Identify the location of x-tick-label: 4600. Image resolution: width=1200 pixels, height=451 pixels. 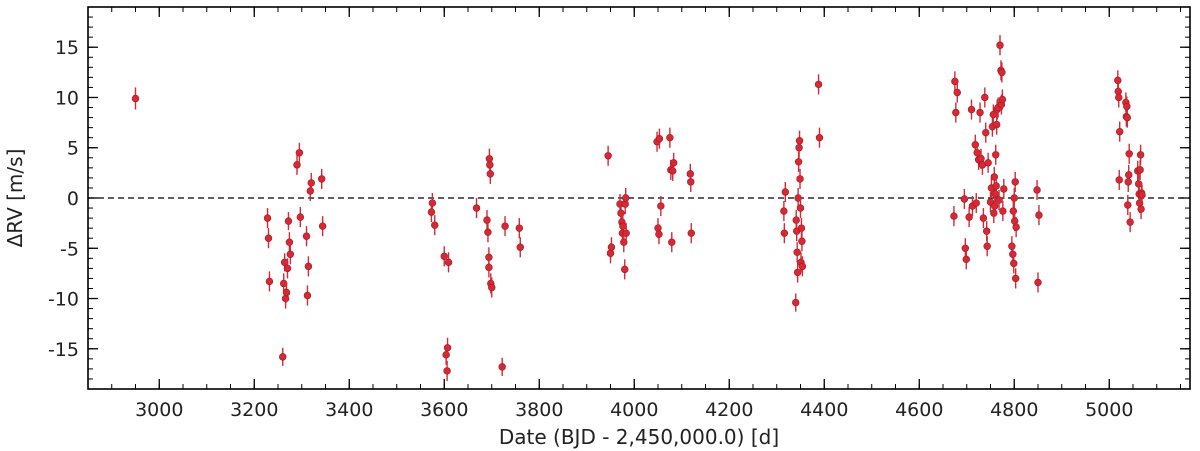
(919, 410).